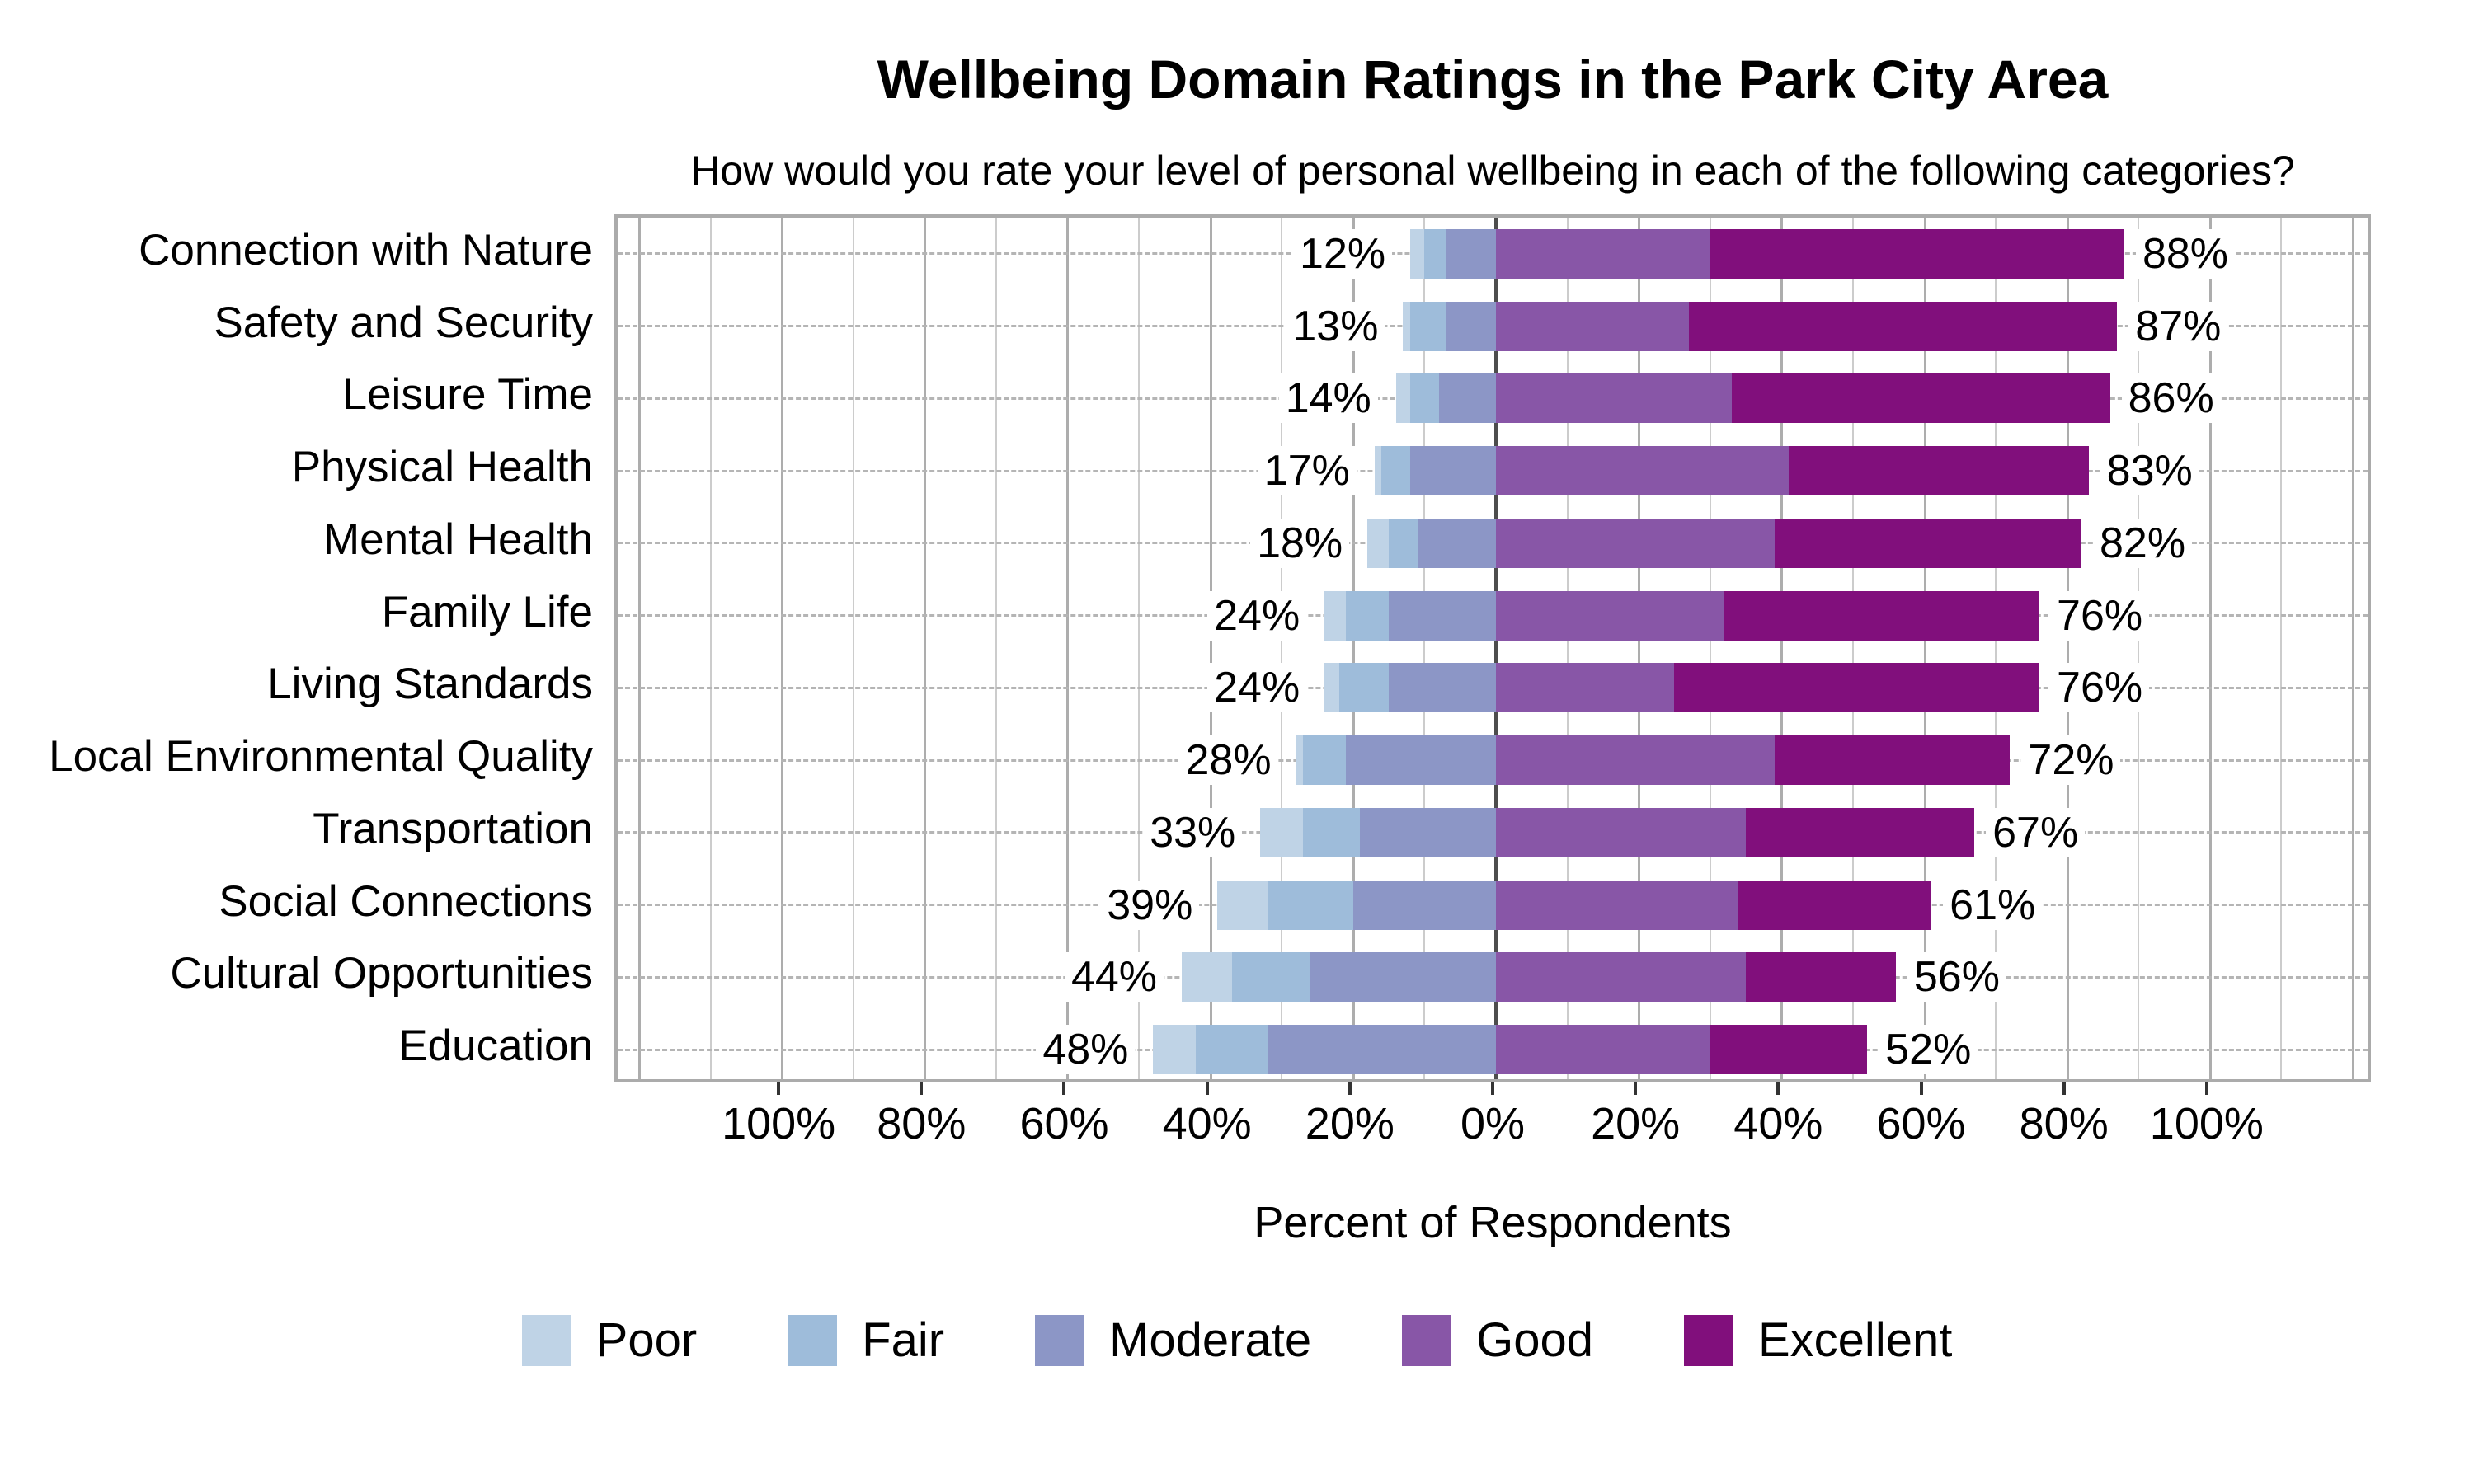 The width and height of the screenshot is (2474, 1484). What do you see at coordinates (2178, 326) in the screenshot?
I see `right-total-label: 87%` at bounding box center [2178, 326].